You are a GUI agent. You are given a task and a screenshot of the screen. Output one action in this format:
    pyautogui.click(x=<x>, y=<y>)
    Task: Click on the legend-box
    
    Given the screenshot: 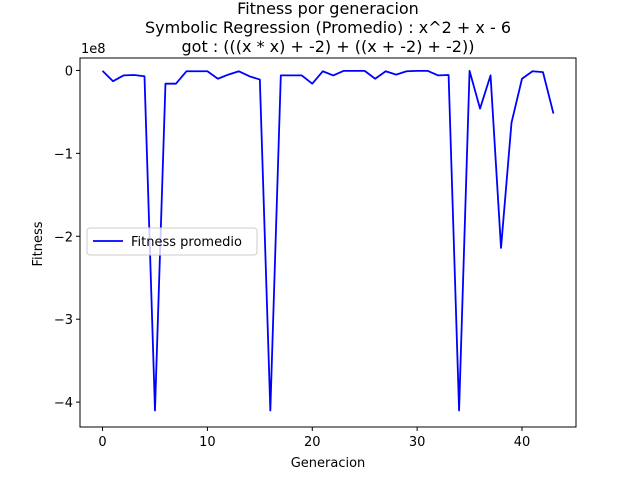 What is the action you would take?
    pyautogui.click(x=172, y=241)
    